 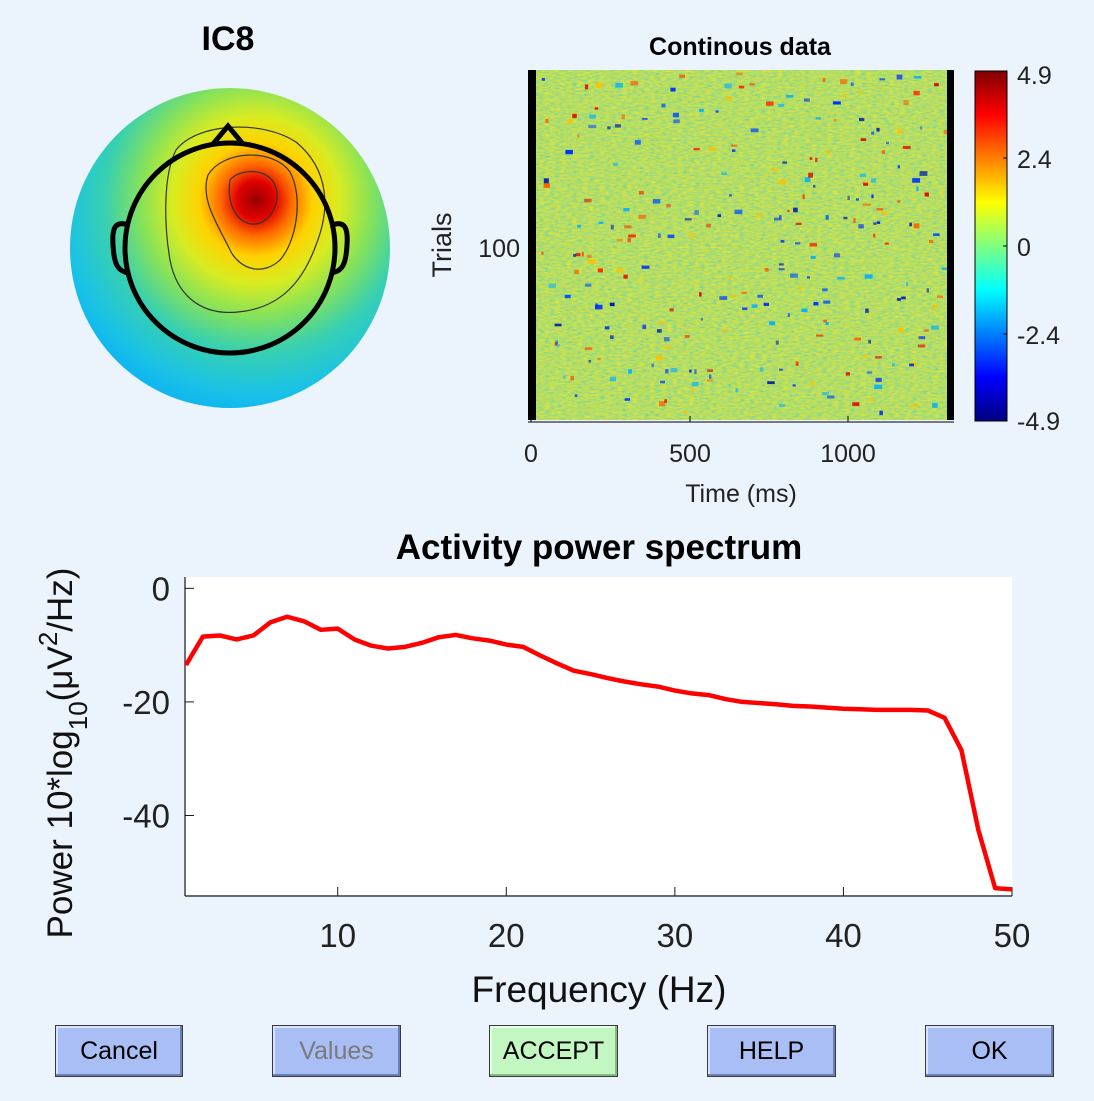 I want to click on heatmap-right-edge, so click(x=950, y=245).